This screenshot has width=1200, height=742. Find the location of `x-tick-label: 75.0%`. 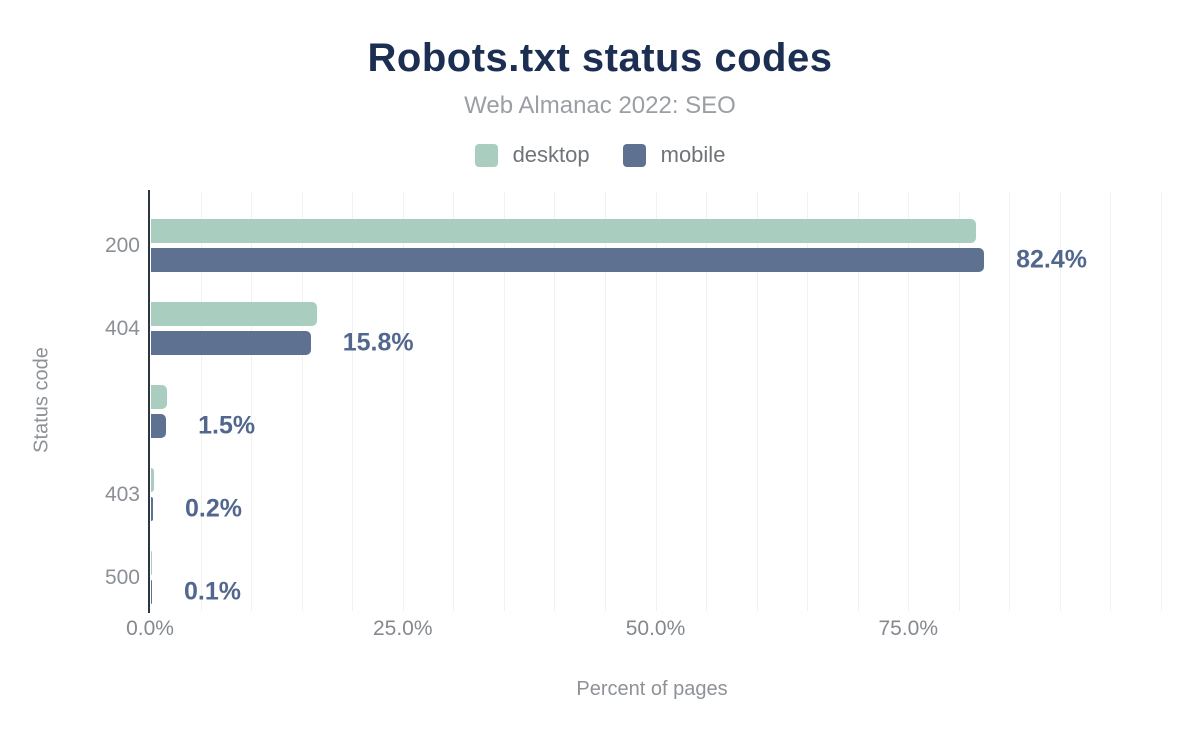

x-tick-label: 75.0% is located at coordinates (908, 628).